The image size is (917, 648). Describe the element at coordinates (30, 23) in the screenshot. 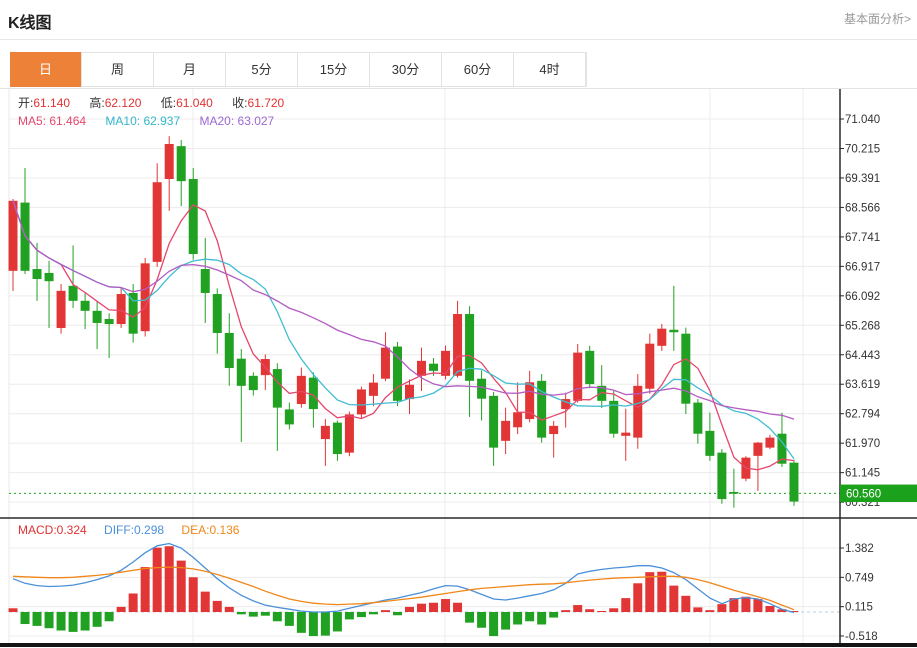

I see `page-title: K线图` at that location.